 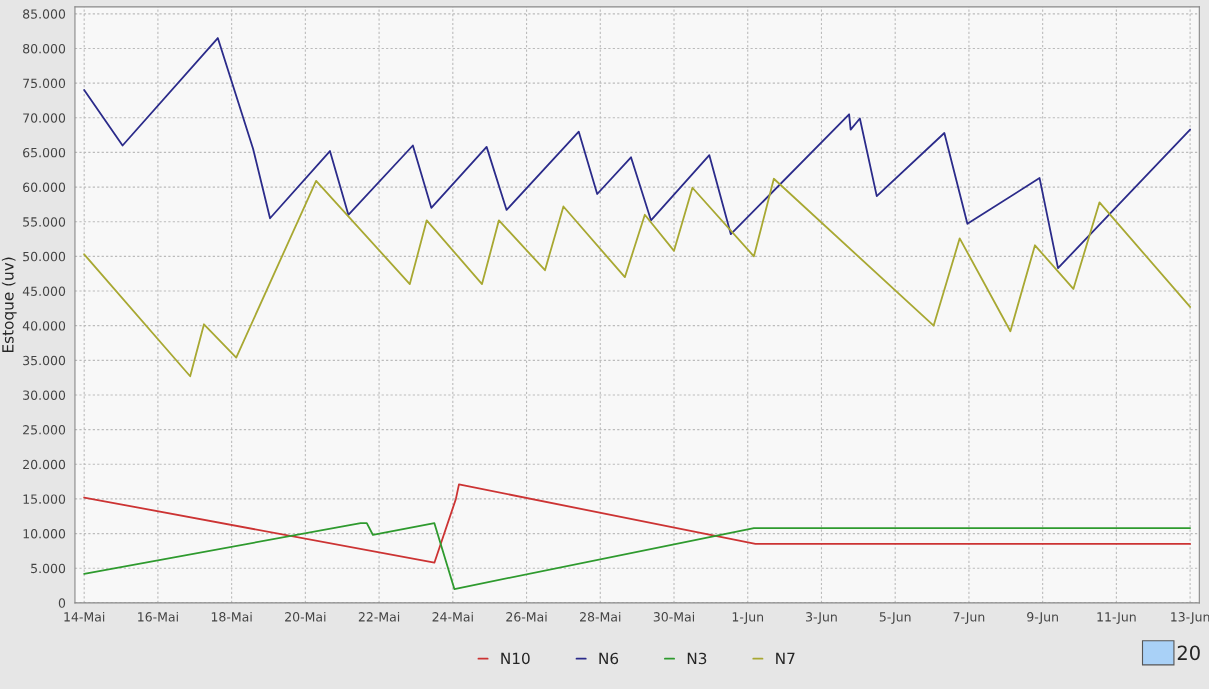 What do you see at coordinates (452, 616) in the screenshot?
I see `x-tick-label: 24-Mai` at bounding box center [452, 616].